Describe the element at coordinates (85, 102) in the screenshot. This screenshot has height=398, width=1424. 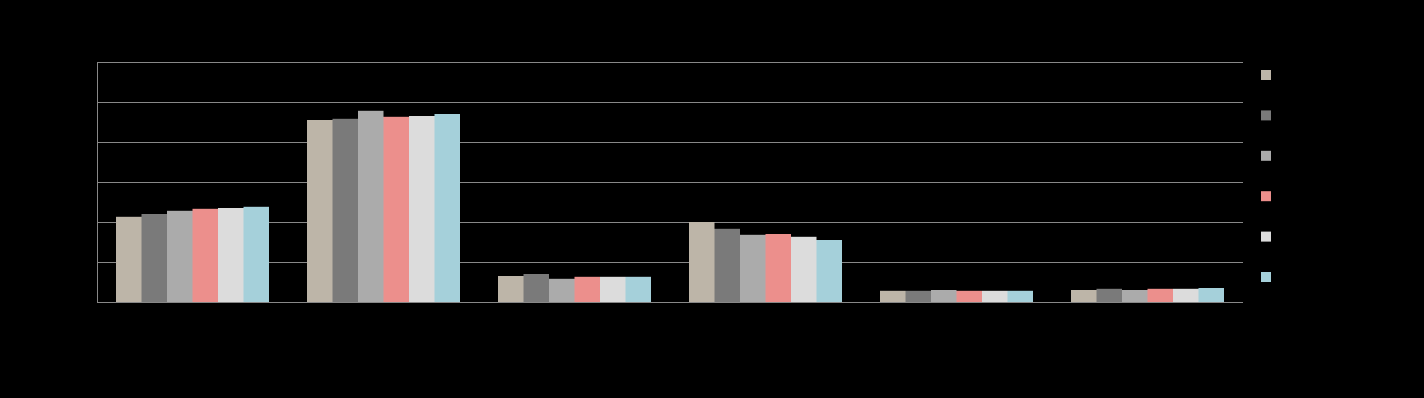
I see `y-tick-label: 5` at that location.